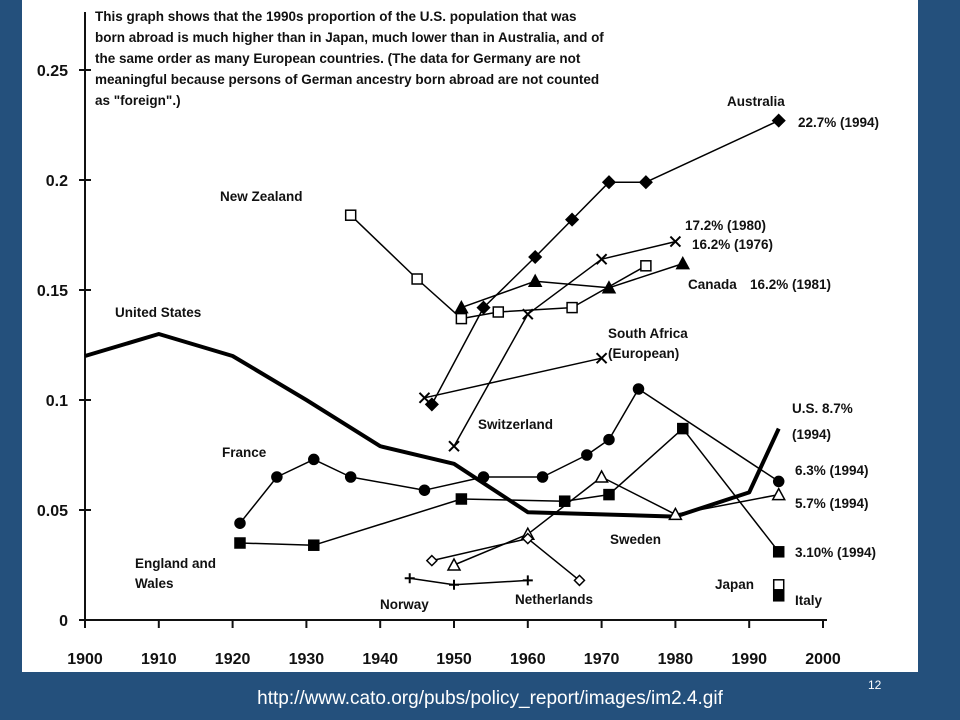 The width and height of the screenshot is (960, 720). What do you see at coordinates (528, 659) in the screenshot?
I see `x-tick-label: 1960` at bounding box center [528, 659].